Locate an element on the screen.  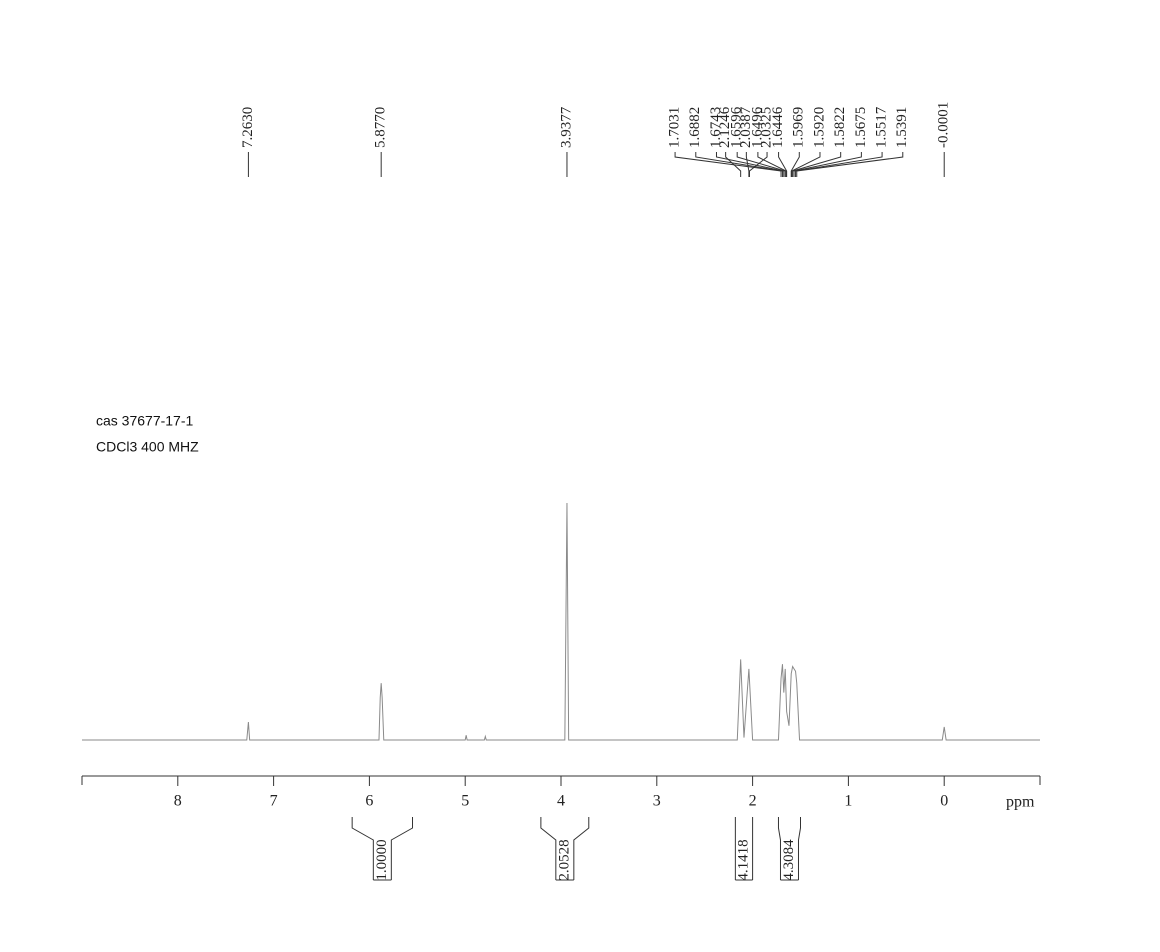
peak-label: 7.2630 is located at coordinates (248, 127).